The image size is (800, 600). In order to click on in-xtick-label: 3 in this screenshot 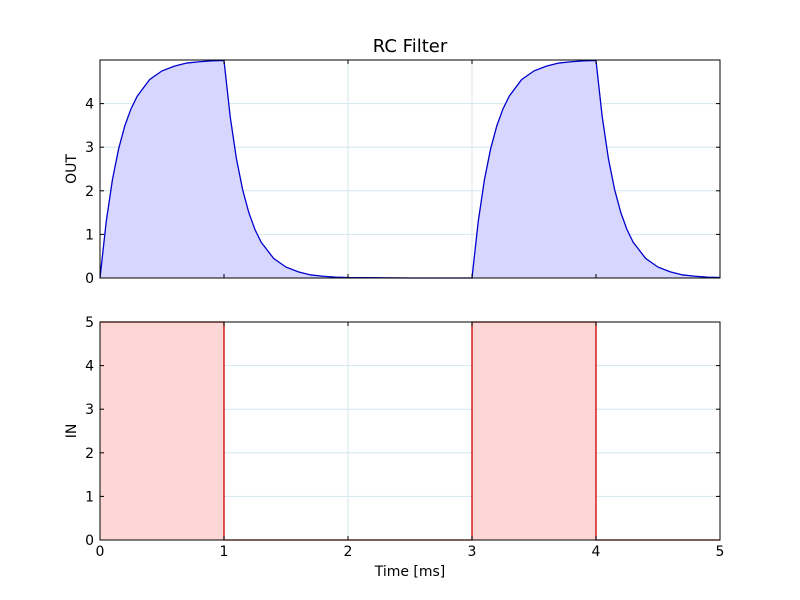, I will do `click(472, 552)`.